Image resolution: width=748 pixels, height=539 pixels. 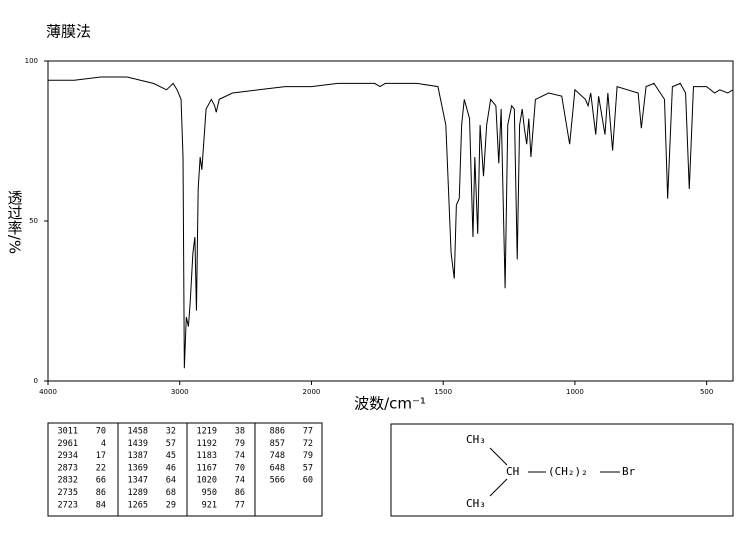 I want to click on structure-text: (CH₂)₂, so click(x=568, y=471).